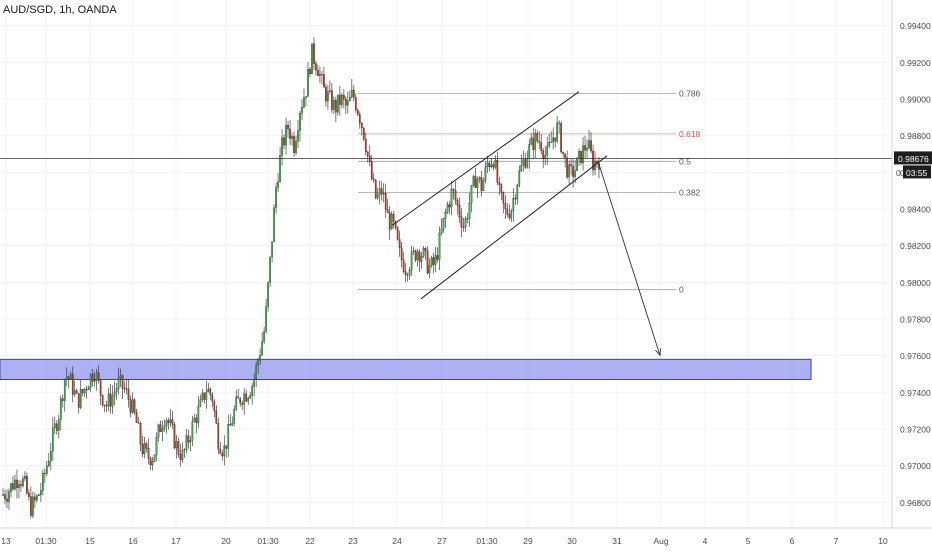  What do you see at coordinates (6, 541) in the screenshot?
I see `x-tick-label: 13` at bounding box center [6, 541].